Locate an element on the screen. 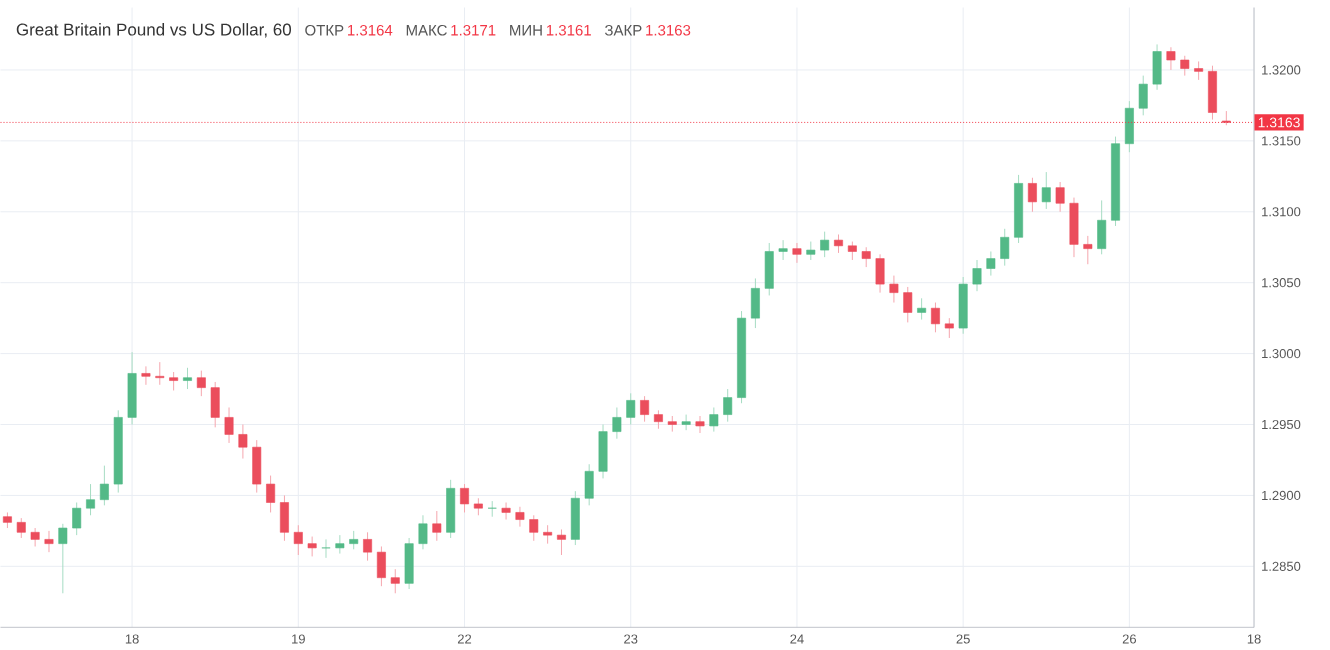 The width and height of the screenshot is (1330, 650). text: Great Britain Pound vs US Dollar, 60 is located at coordinates (154, 30).